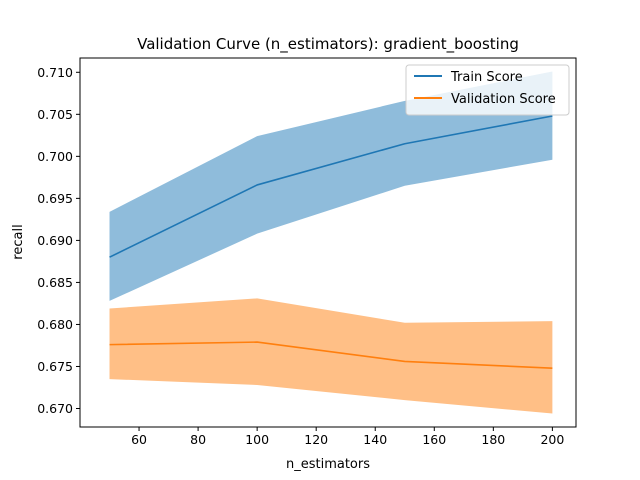  I want to click on x-tick-label: 140, so click(375, 439).